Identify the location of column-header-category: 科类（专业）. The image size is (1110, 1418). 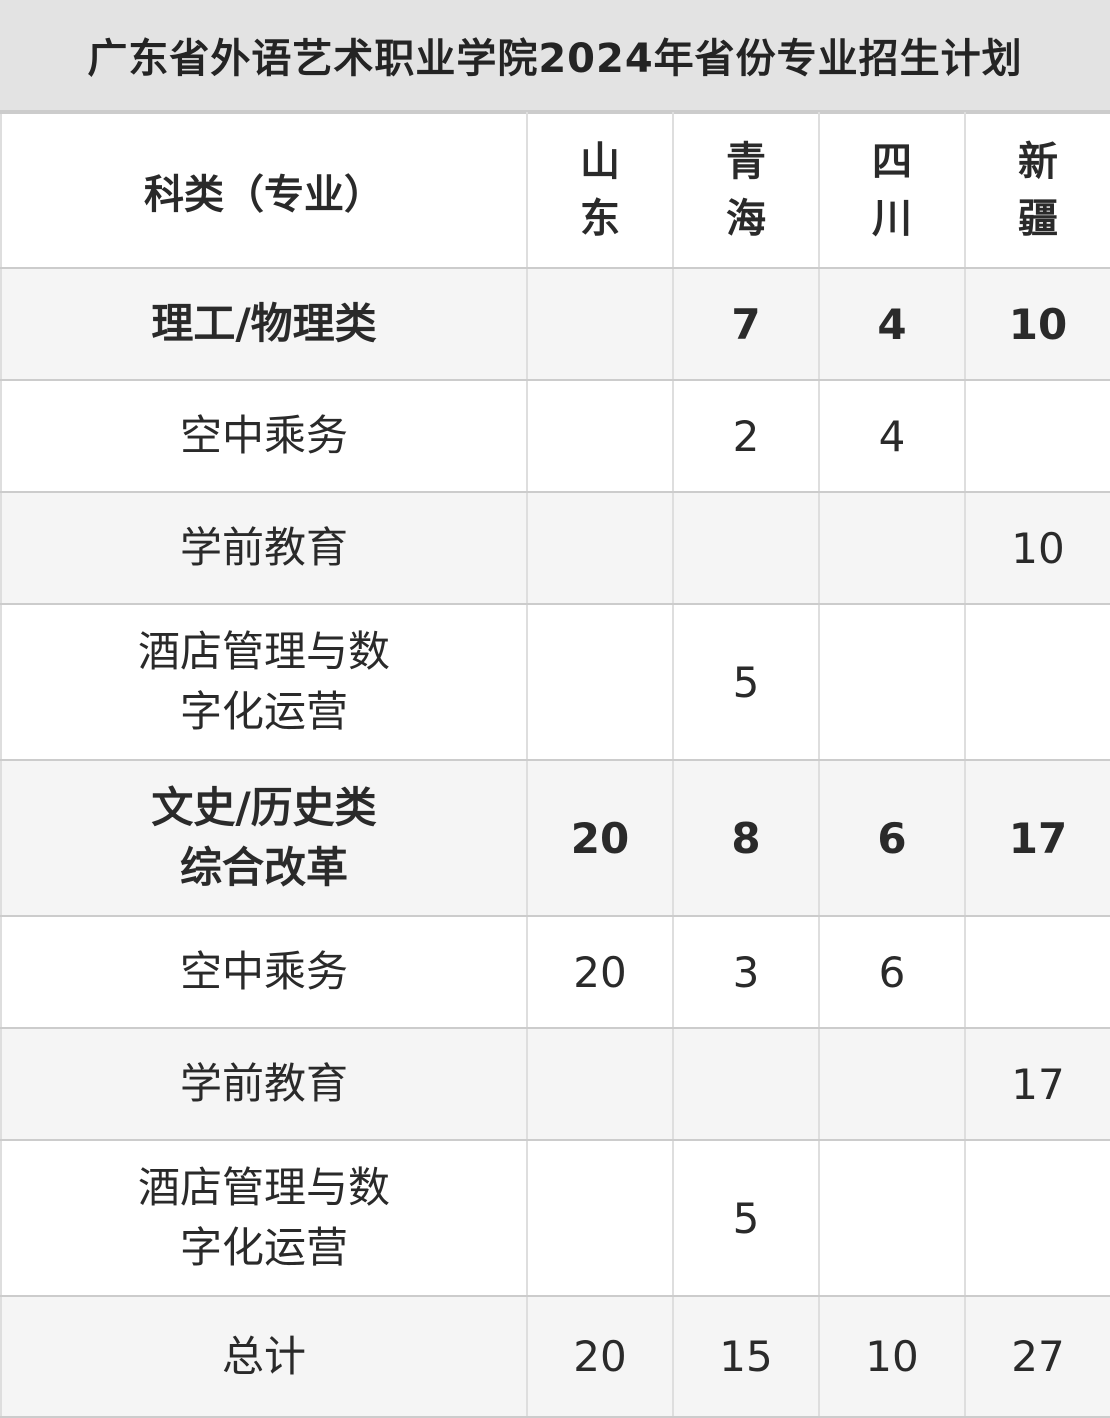
(264, 190).